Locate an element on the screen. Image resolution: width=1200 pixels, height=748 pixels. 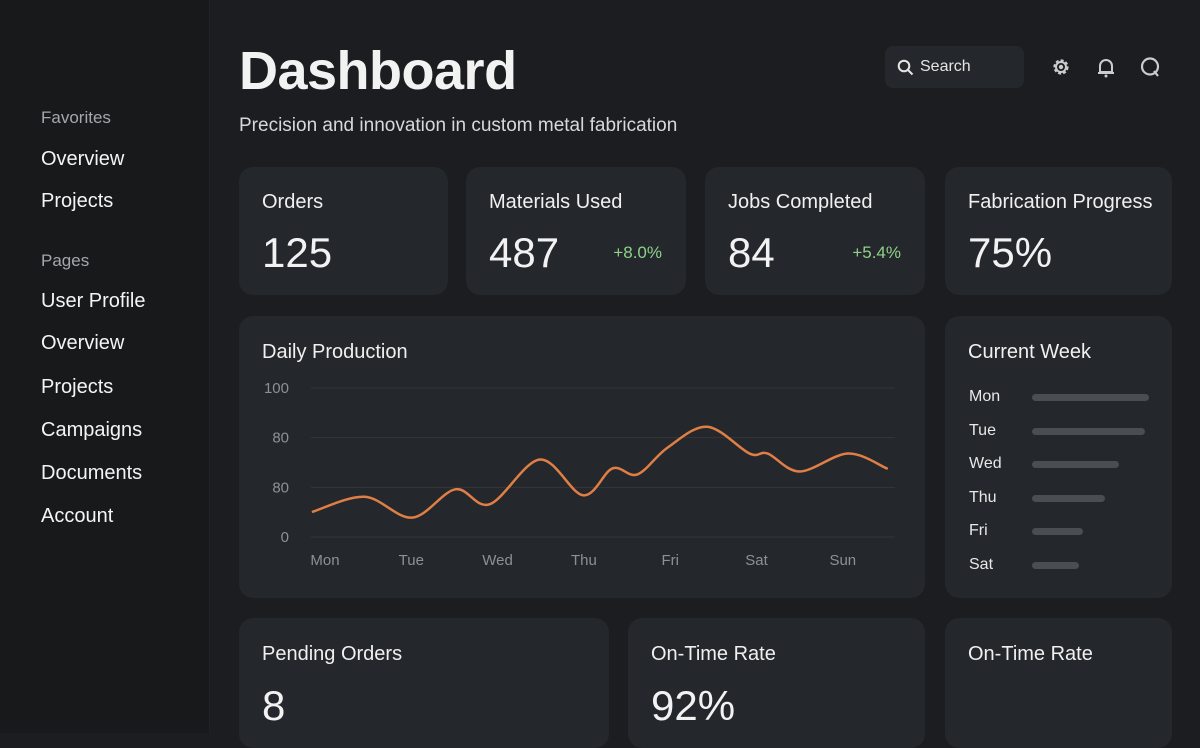
stat-value: 84 is located at coordinates (751, 253).